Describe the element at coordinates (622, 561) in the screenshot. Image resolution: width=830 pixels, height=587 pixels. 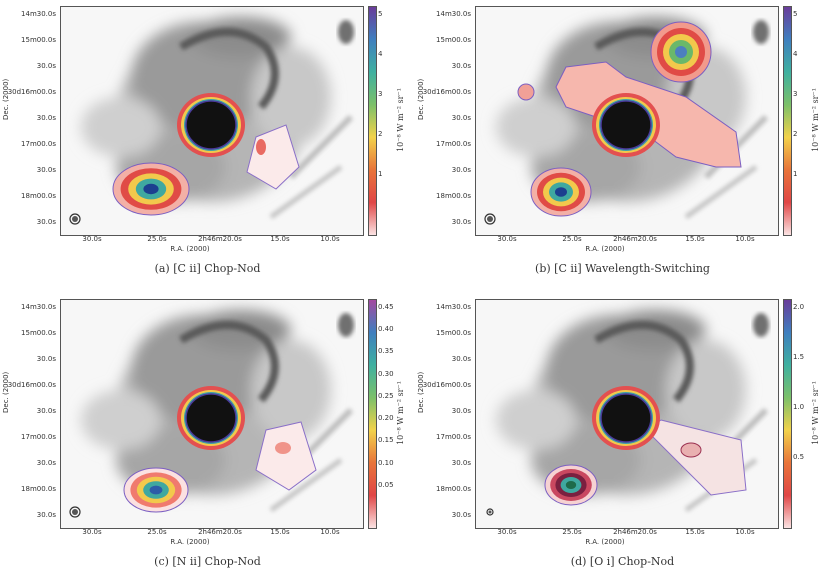
I see `panel-caption: (d) [O i] Chop-Nod` at that location.